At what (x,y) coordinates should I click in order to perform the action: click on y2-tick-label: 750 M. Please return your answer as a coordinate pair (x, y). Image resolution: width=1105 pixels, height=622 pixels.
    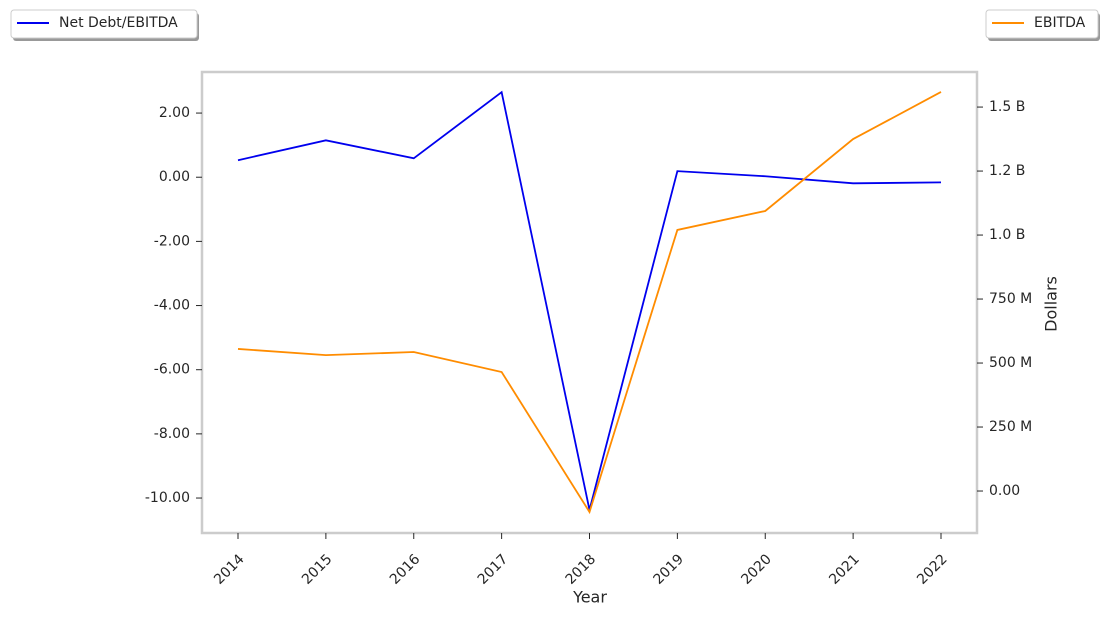
    Looking at the image, I should click on (1010, 299).